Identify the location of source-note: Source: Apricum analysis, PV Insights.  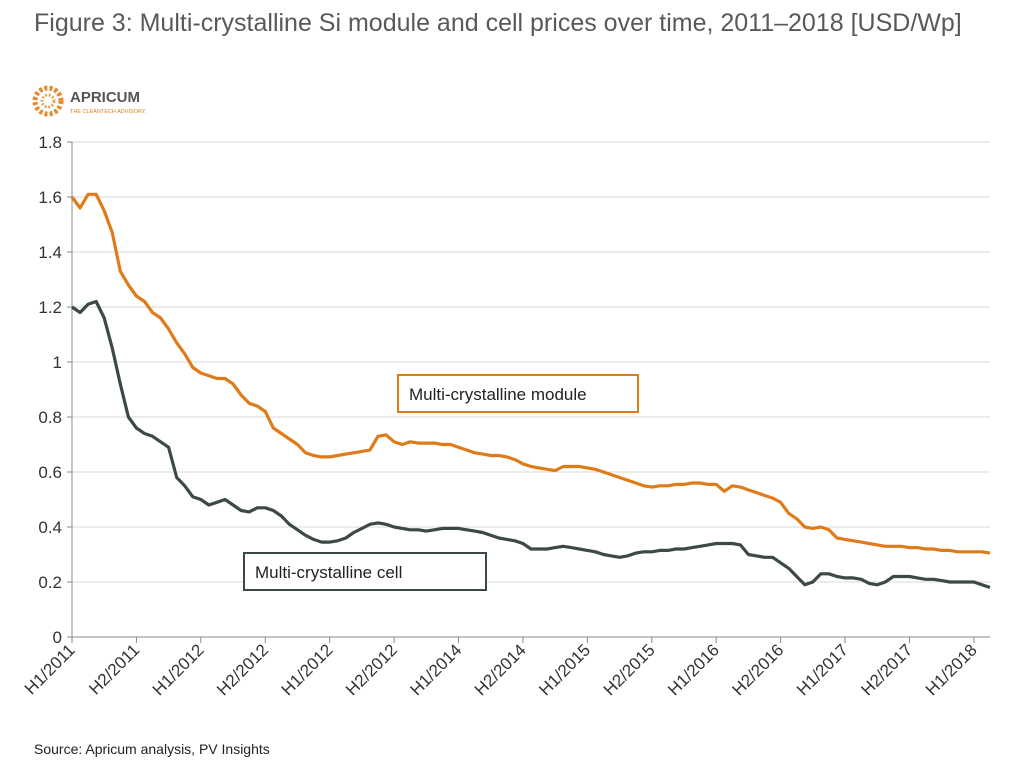
(152, 749).